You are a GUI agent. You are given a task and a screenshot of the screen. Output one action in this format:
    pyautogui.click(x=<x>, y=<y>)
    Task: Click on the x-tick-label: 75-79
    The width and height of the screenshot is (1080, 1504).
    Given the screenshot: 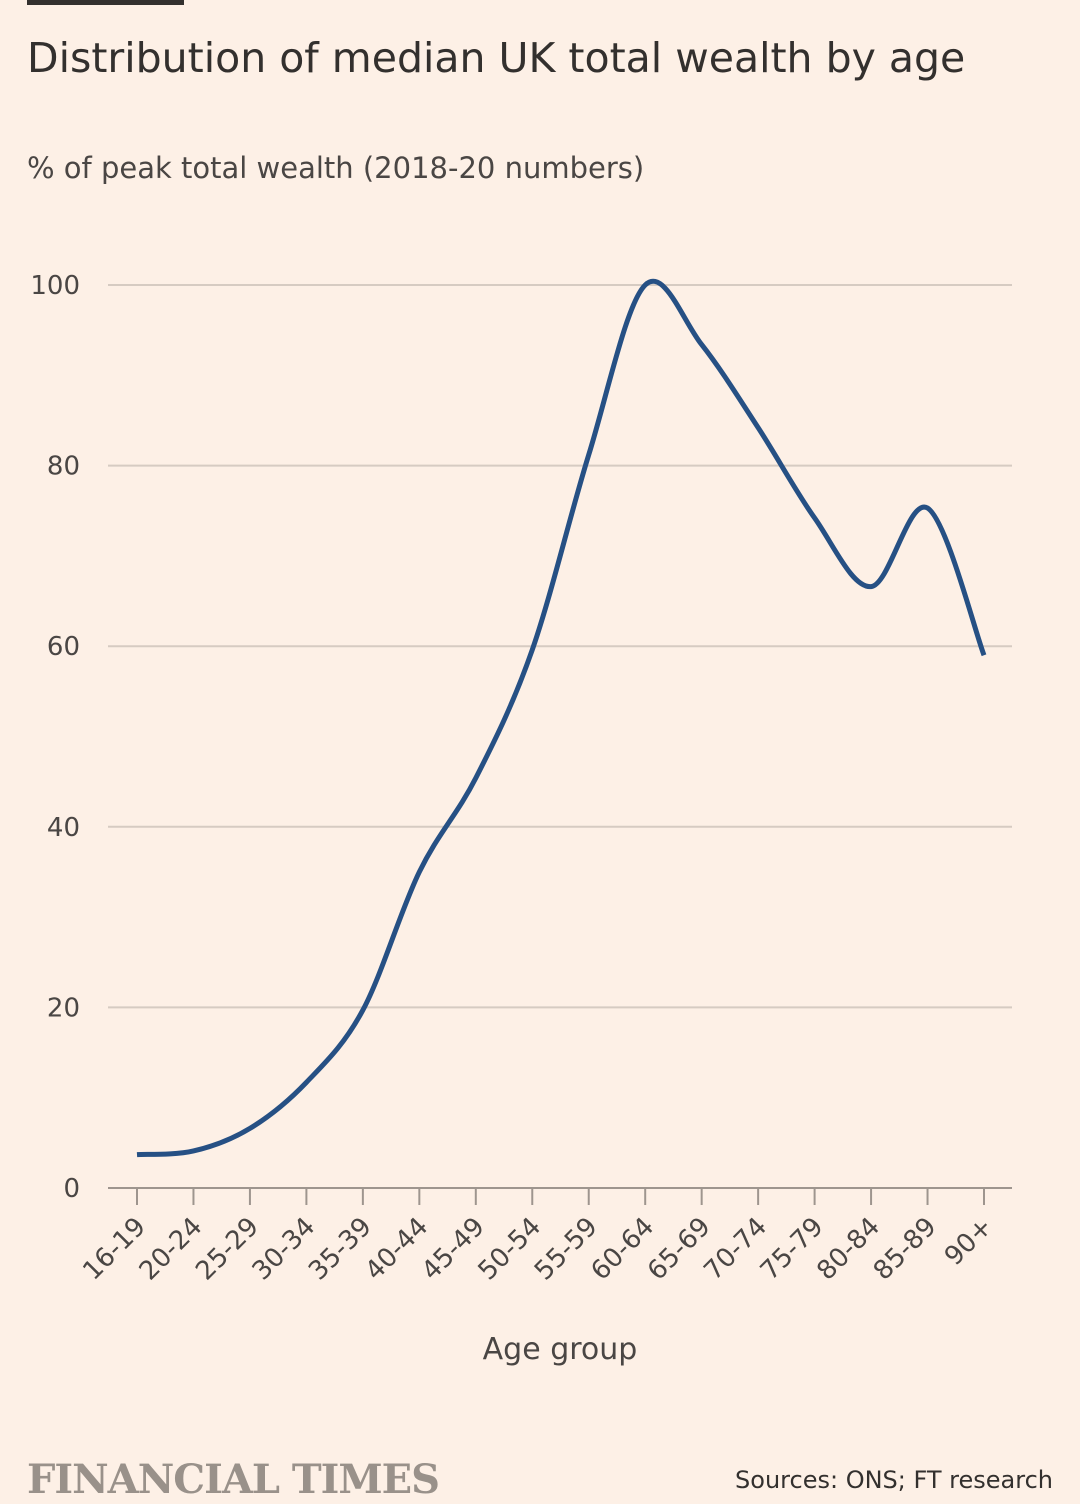 What is the action you would take?
    pyautogui.click(x=792, y=1249)
    